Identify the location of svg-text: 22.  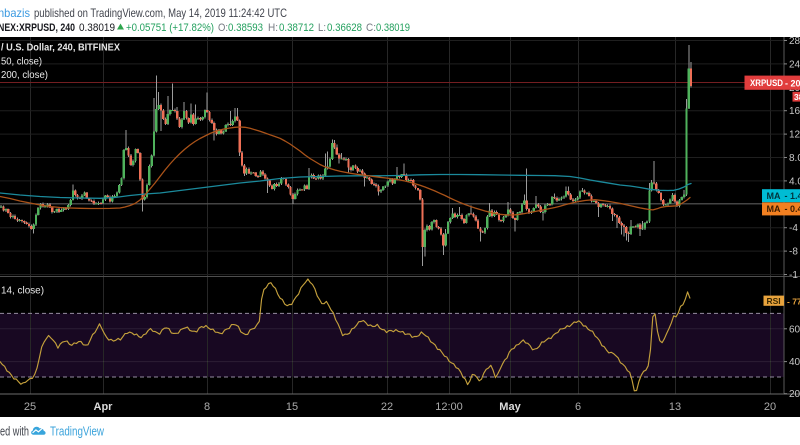
(387, 407).